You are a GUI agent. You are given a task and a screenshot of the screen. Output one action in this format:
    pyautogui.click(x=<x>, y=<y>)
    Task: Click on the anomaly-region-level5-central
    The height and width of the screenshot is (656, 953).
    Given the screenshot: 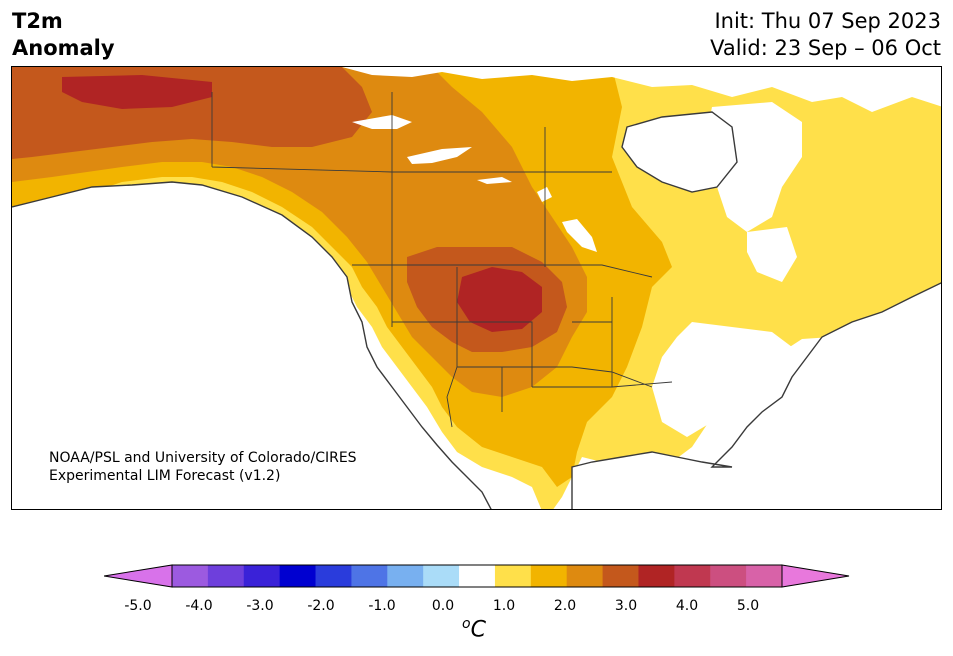 What is the action you would take?
    pyautogui.click(x=499, y=299)
    